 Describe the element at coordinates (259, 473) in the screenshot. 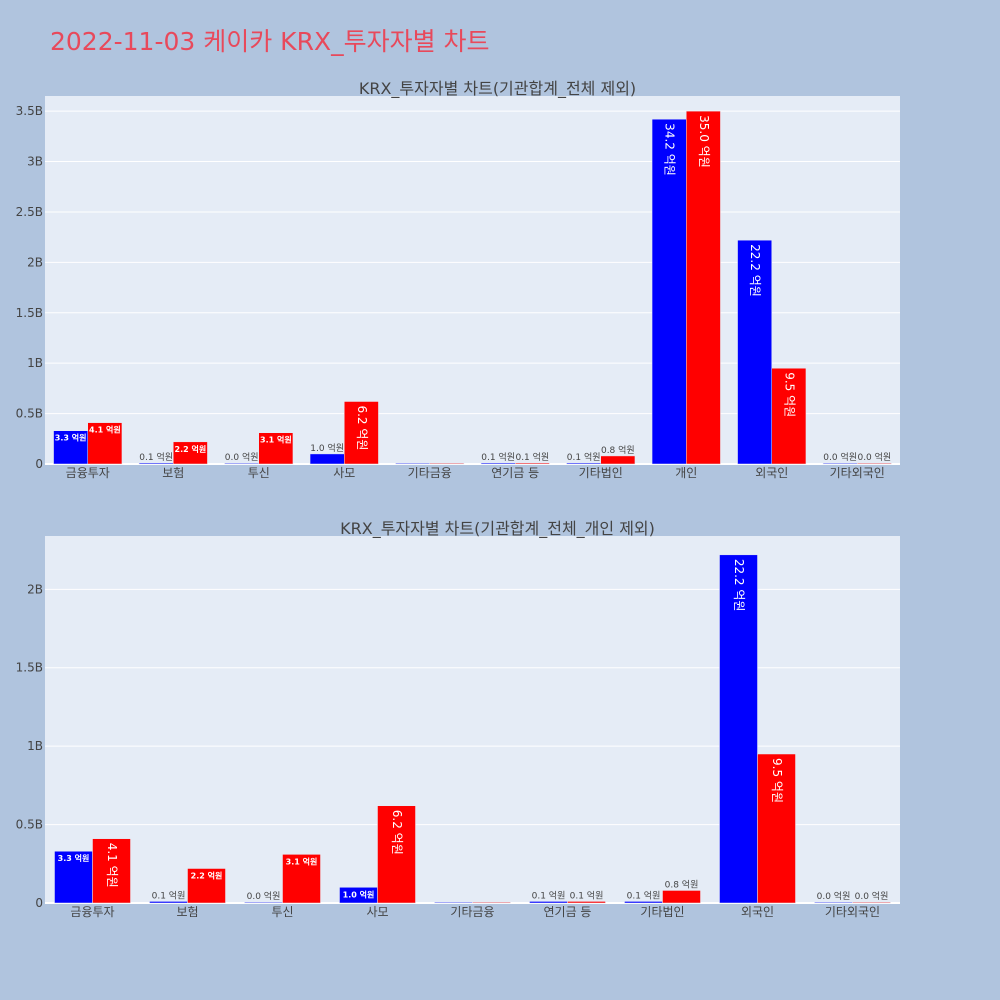

I see `x-tick-label: 투신` at that location.